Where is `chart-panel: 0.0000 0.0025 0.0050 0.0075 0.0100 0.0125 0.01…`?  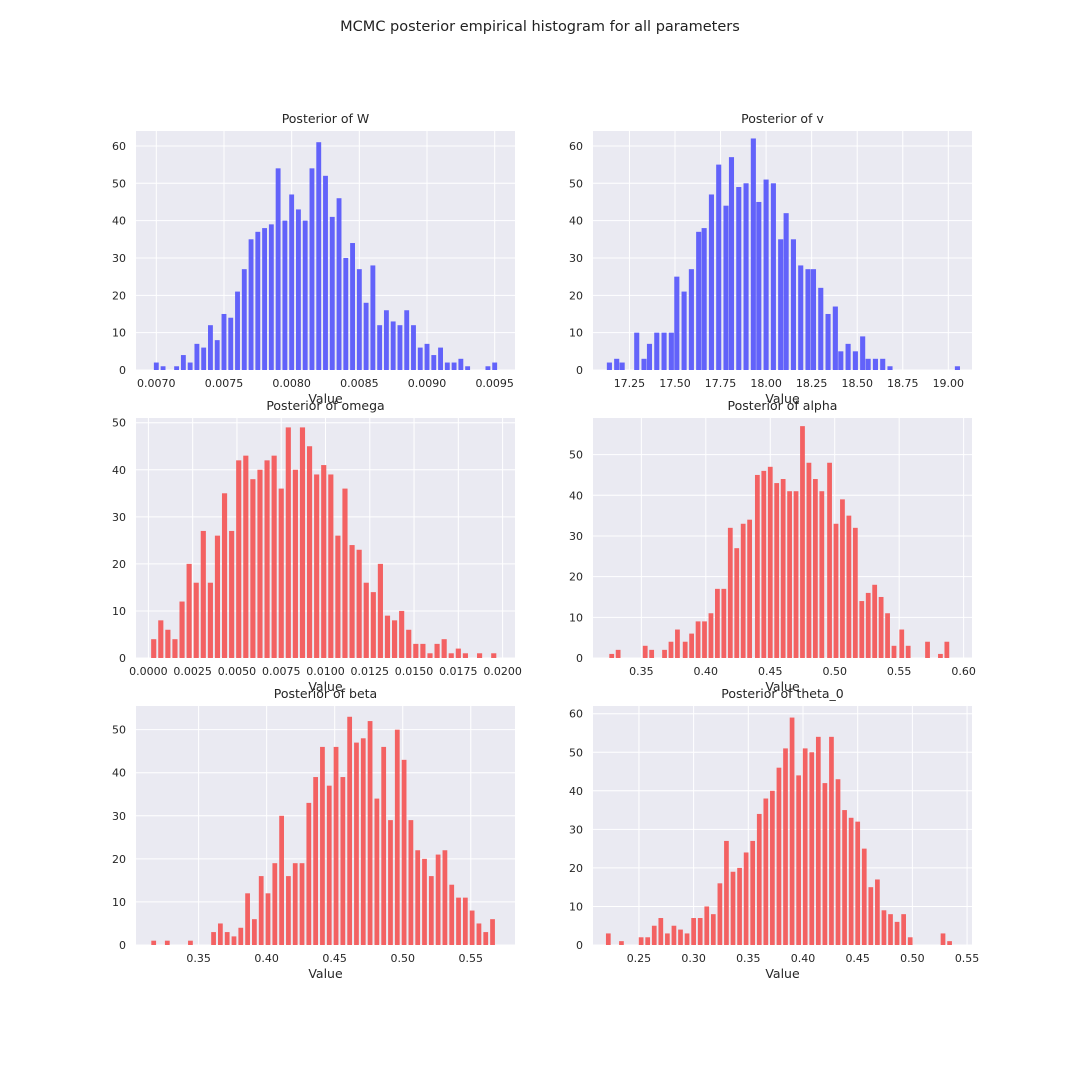
chart-panel: 0.0000 0.0025 0.0050 0.0075 0.0100 0.0125 0.01… is located at coordinates (317, 546).